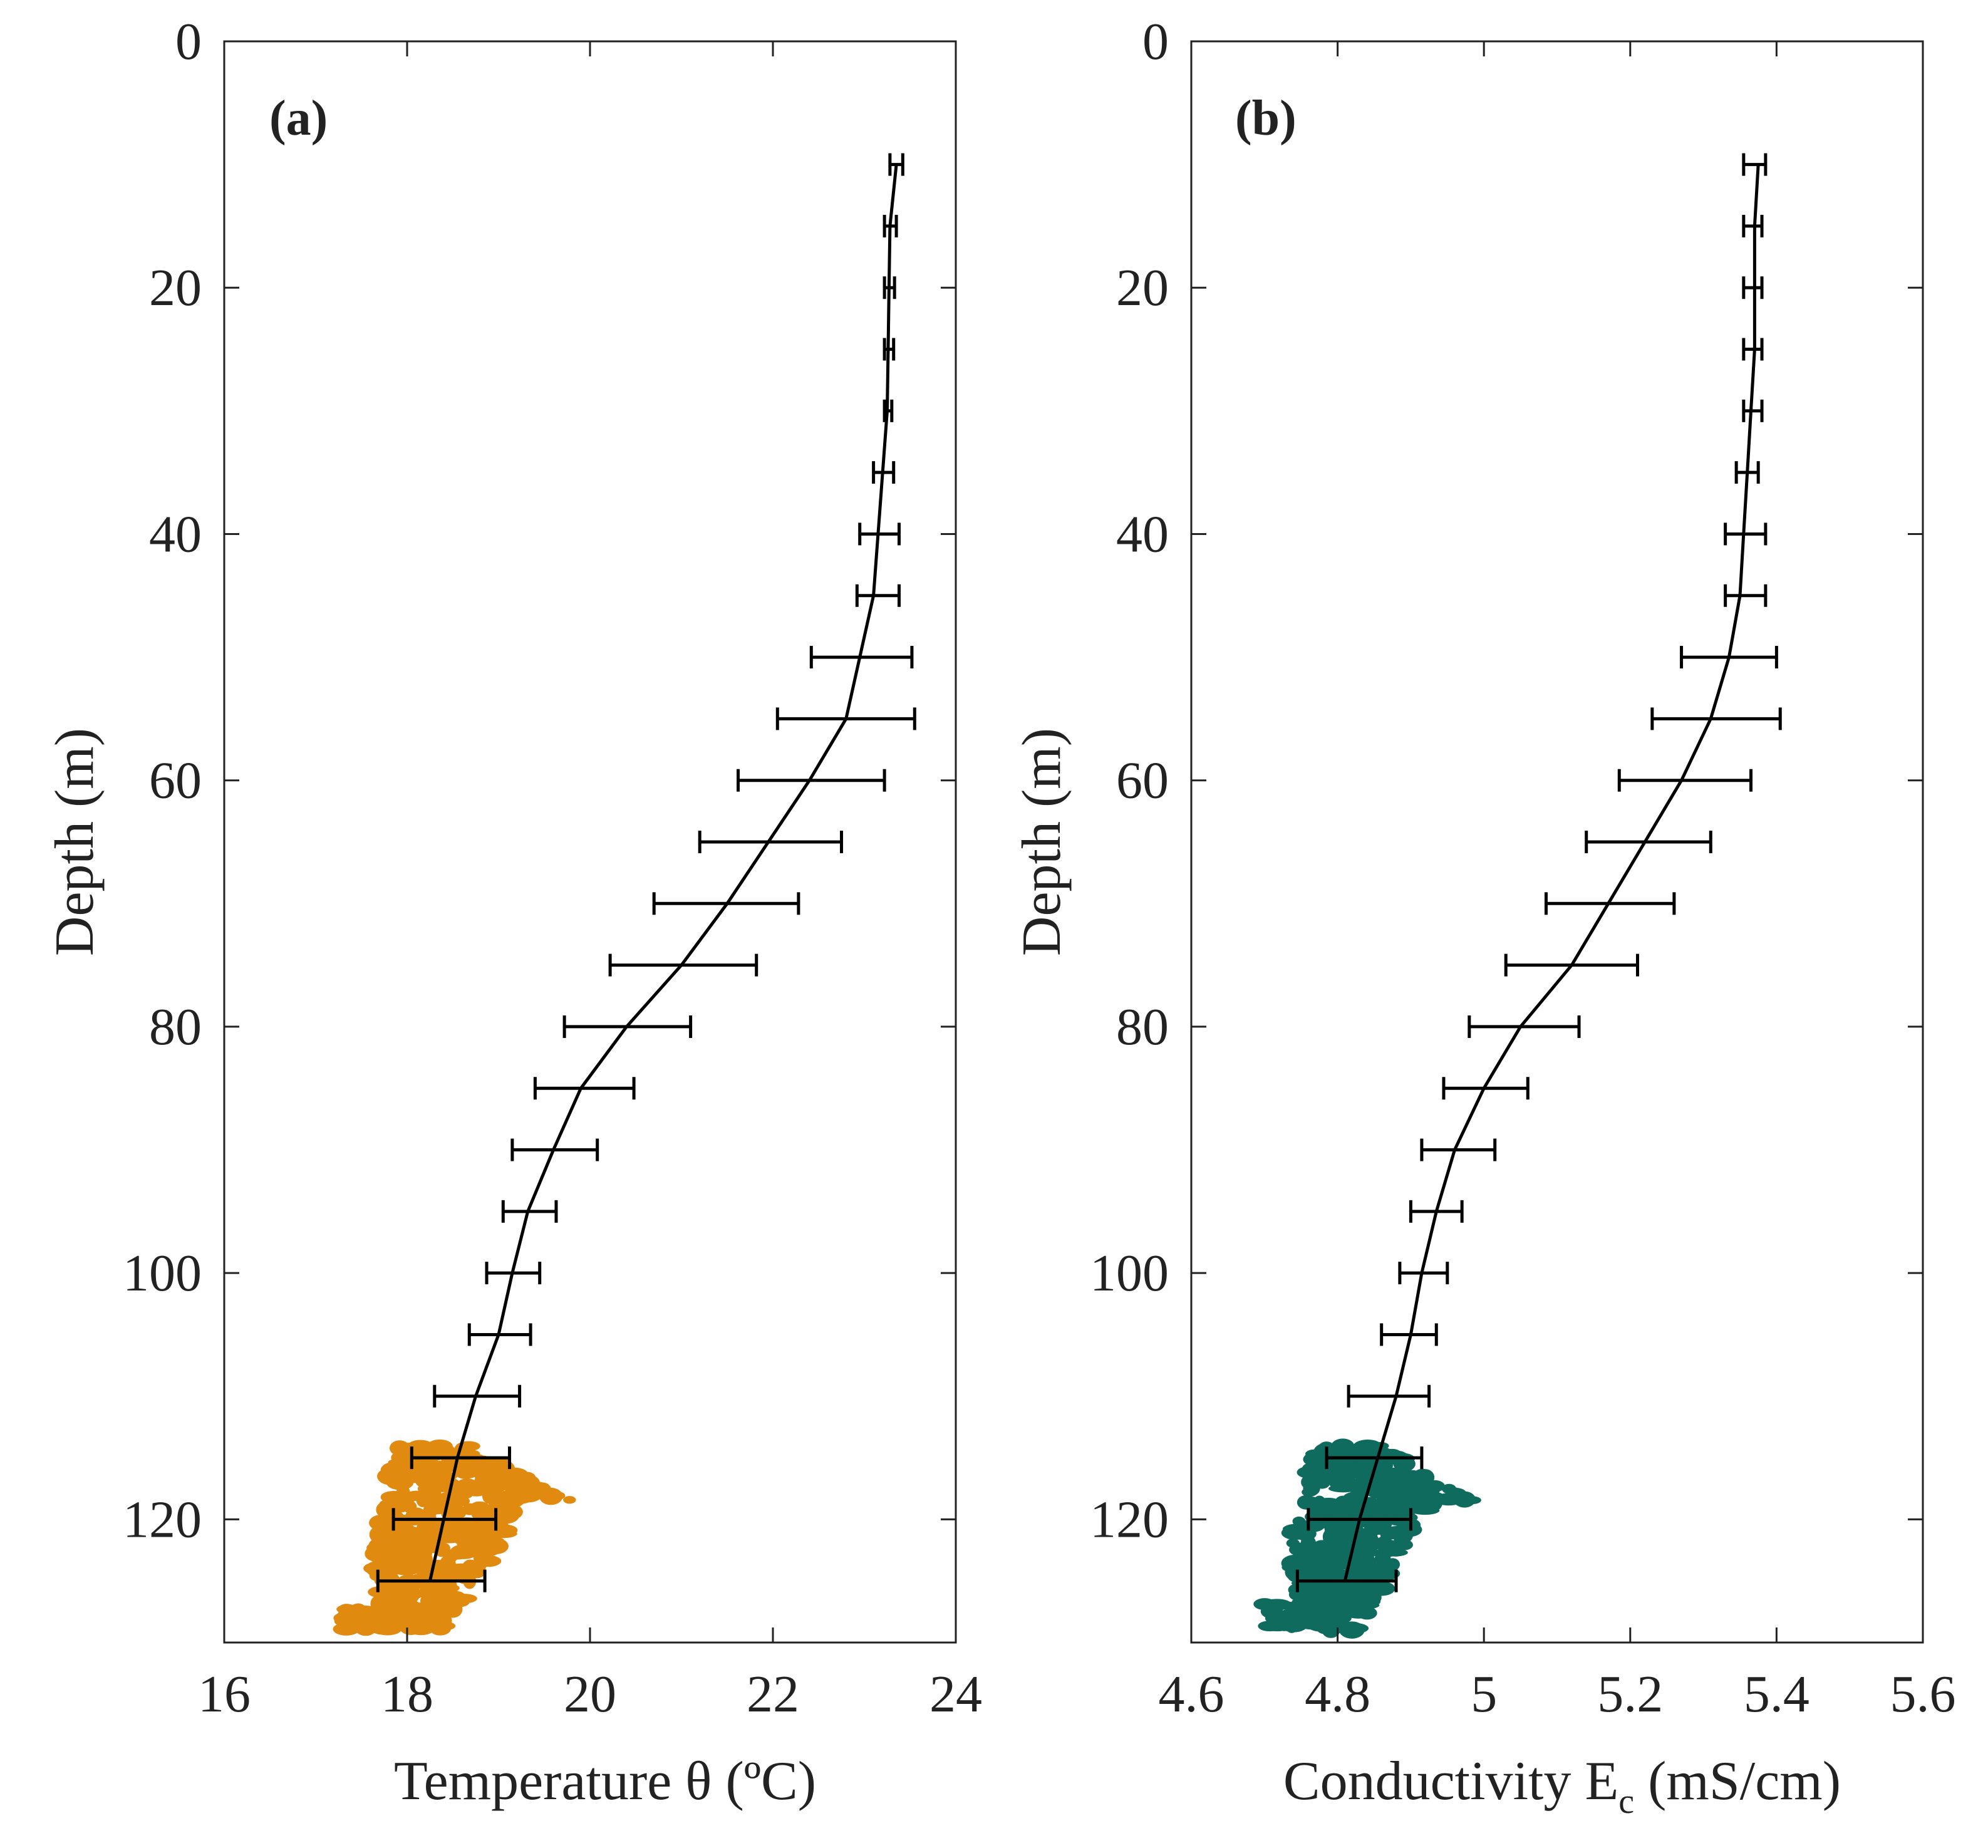  What do you see at coordinates (298, 118) in the screenshot?
I see `panel-a-label: (a)` at bounding box center [298, 118].